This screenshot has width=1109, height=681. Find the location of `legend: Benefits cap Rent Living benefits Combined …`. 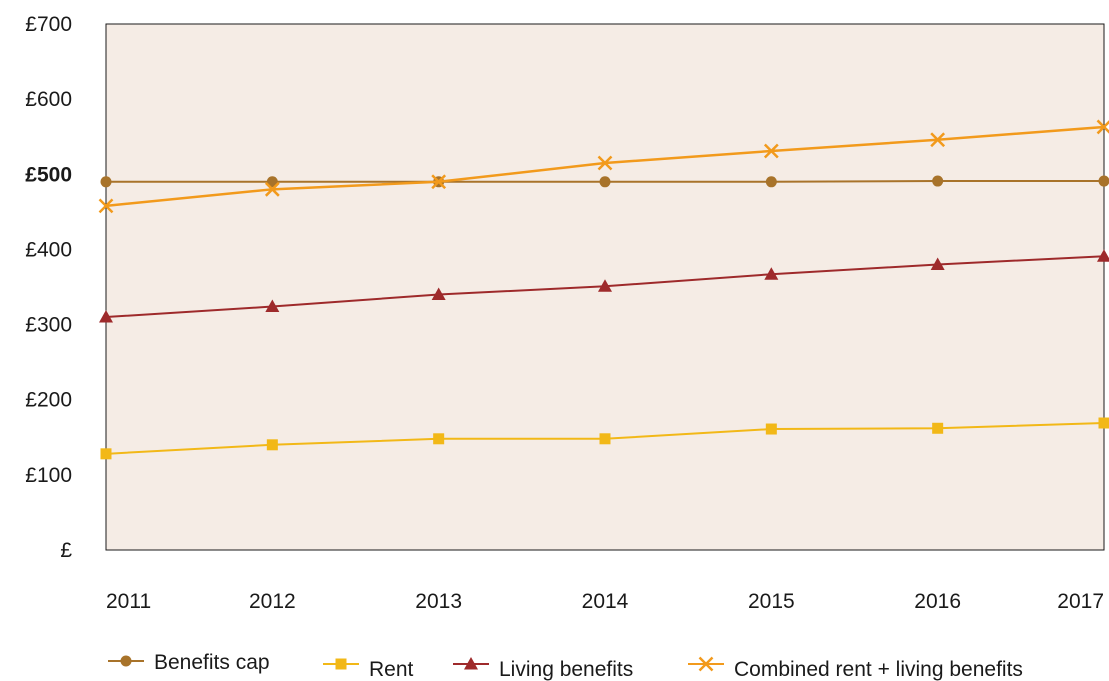

legend: Benefits cap Rent Living benefits Combined … is located at coordinates (565, 666).